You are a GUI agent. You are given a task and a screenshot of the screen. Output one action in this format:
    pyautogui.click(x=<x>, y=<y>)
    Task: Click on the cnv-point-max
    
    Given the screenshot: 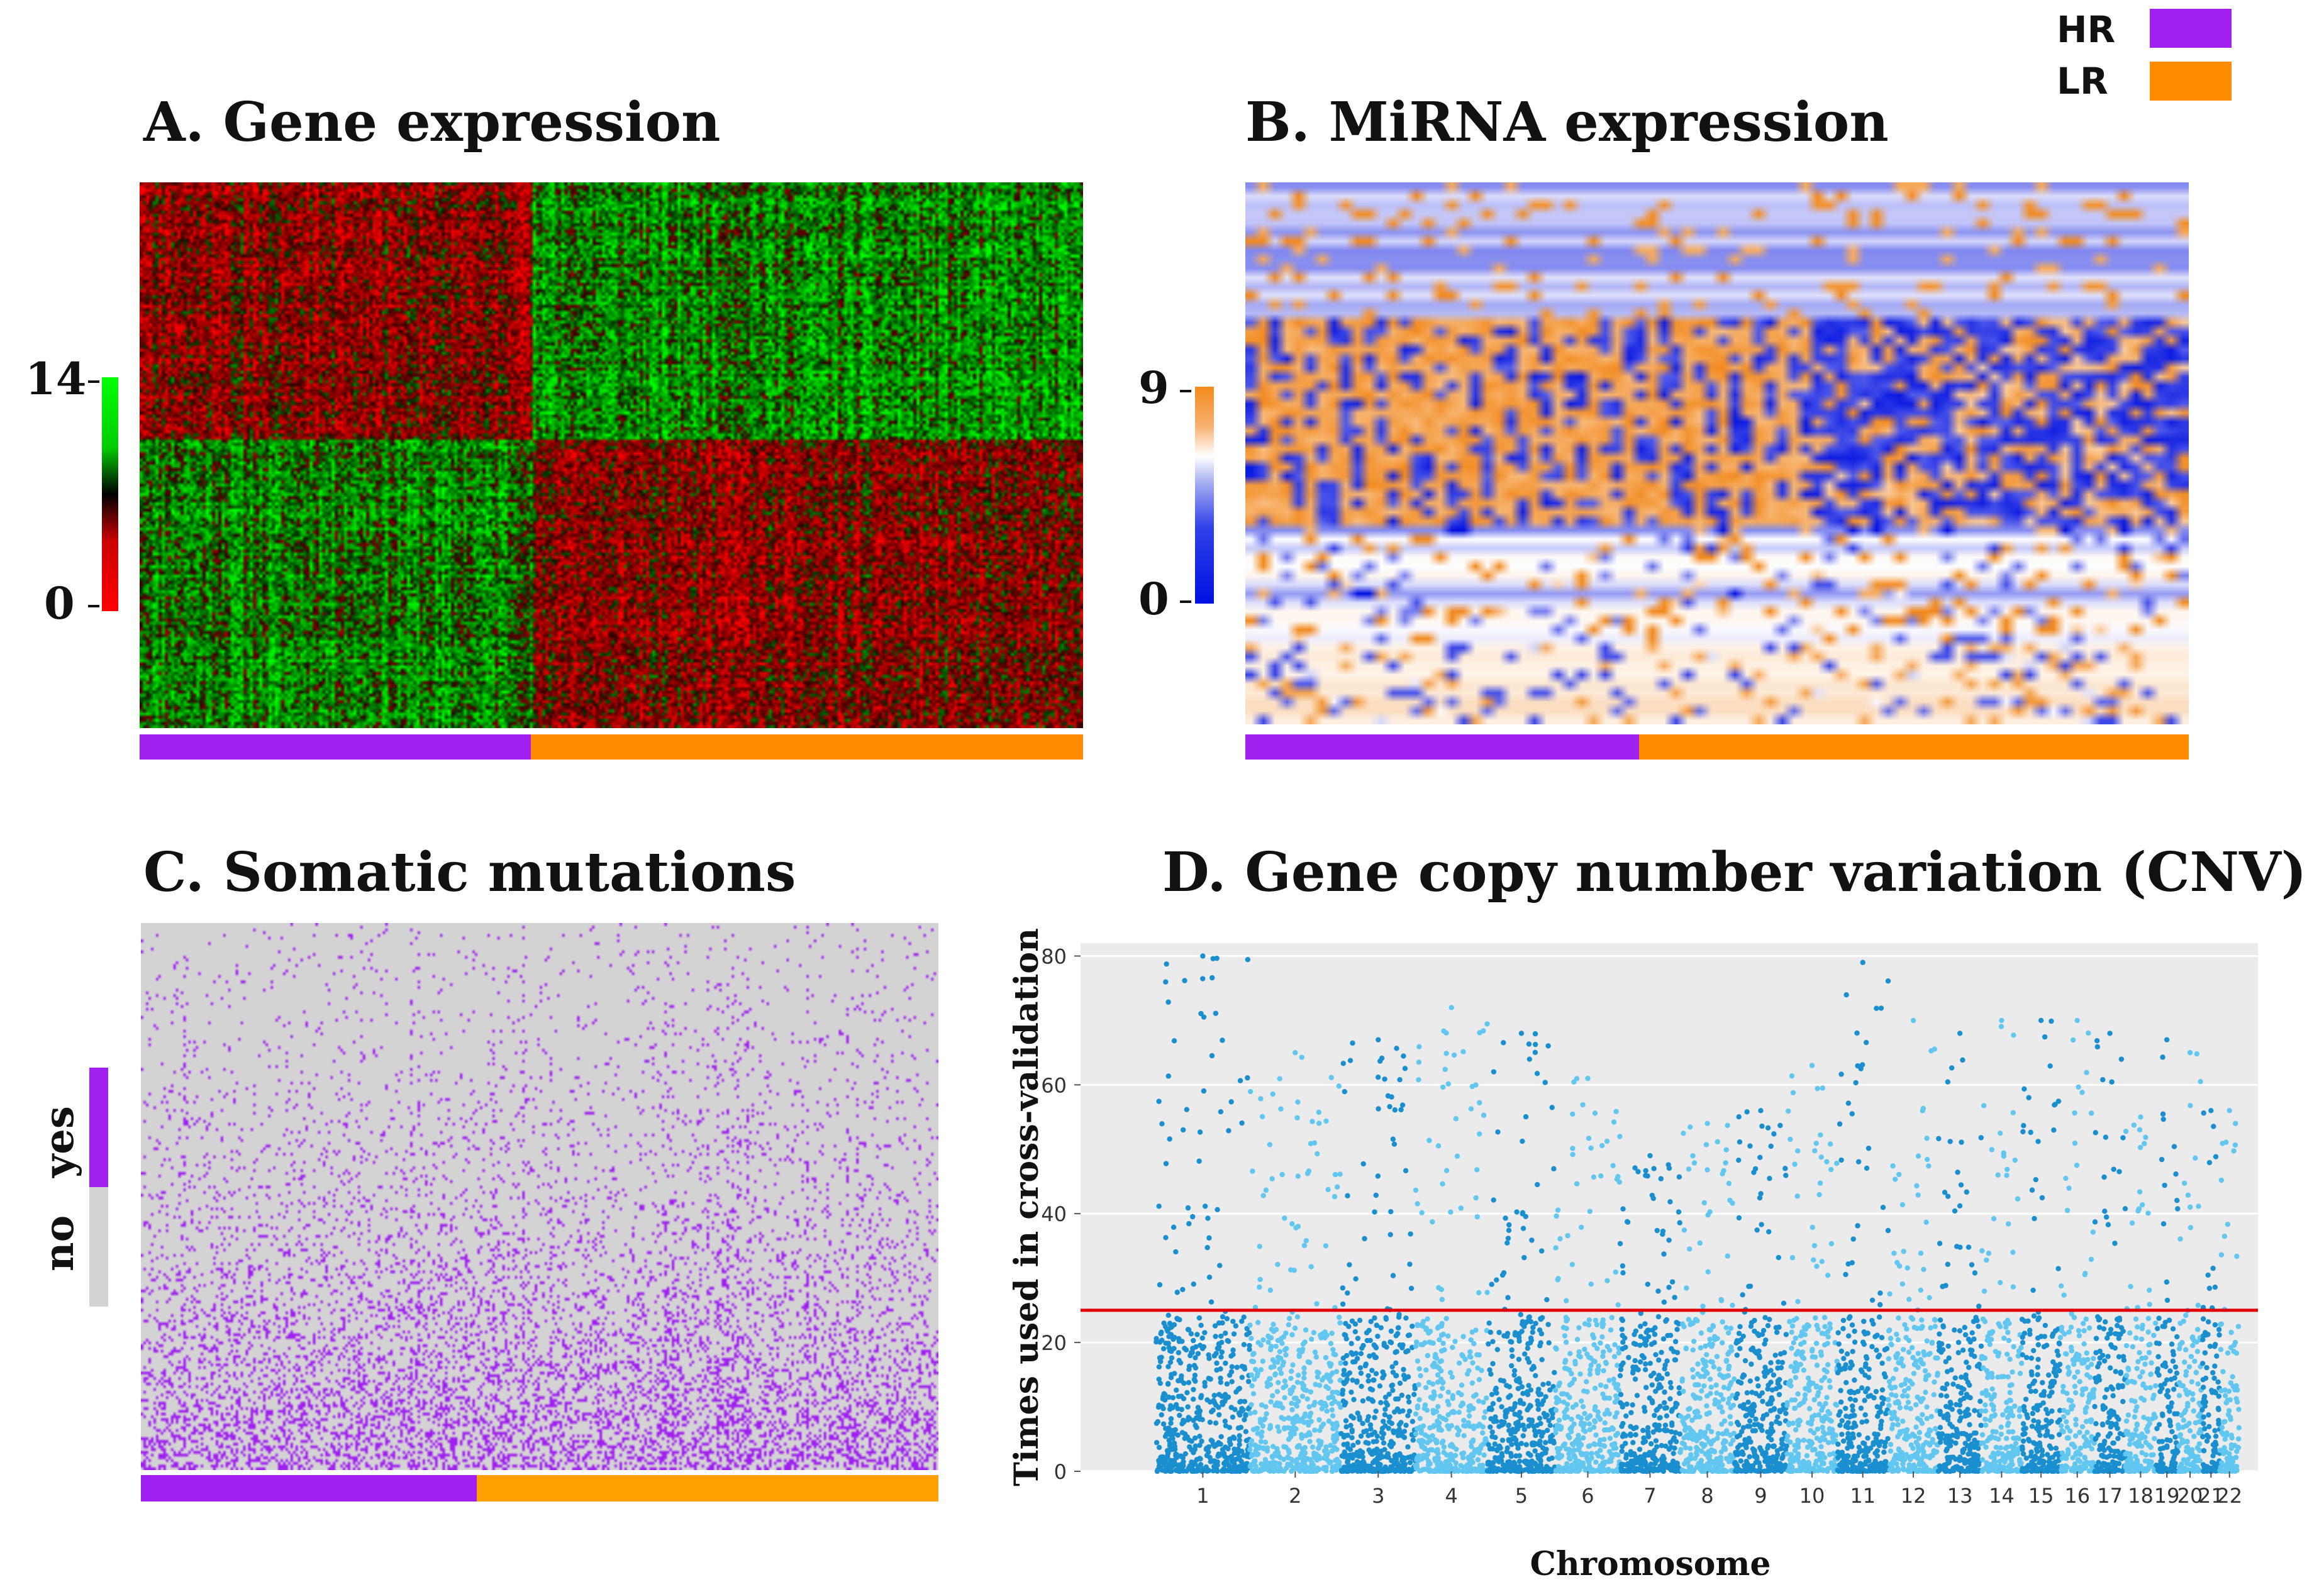 What is the action you would take?
    pyautogui.click(x=2002, y=1020)
    